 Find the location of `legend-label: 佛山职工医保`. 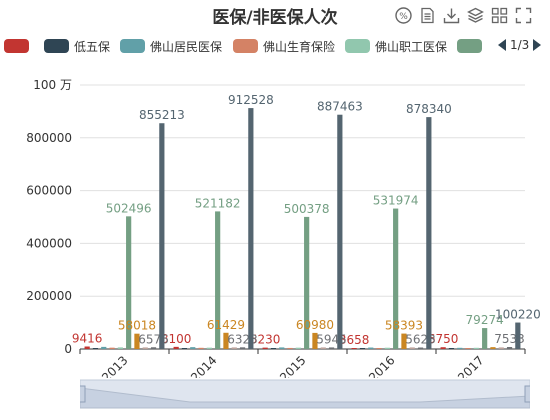

legend-label: 佛山职工医保 is located at coordinates (411, 46).